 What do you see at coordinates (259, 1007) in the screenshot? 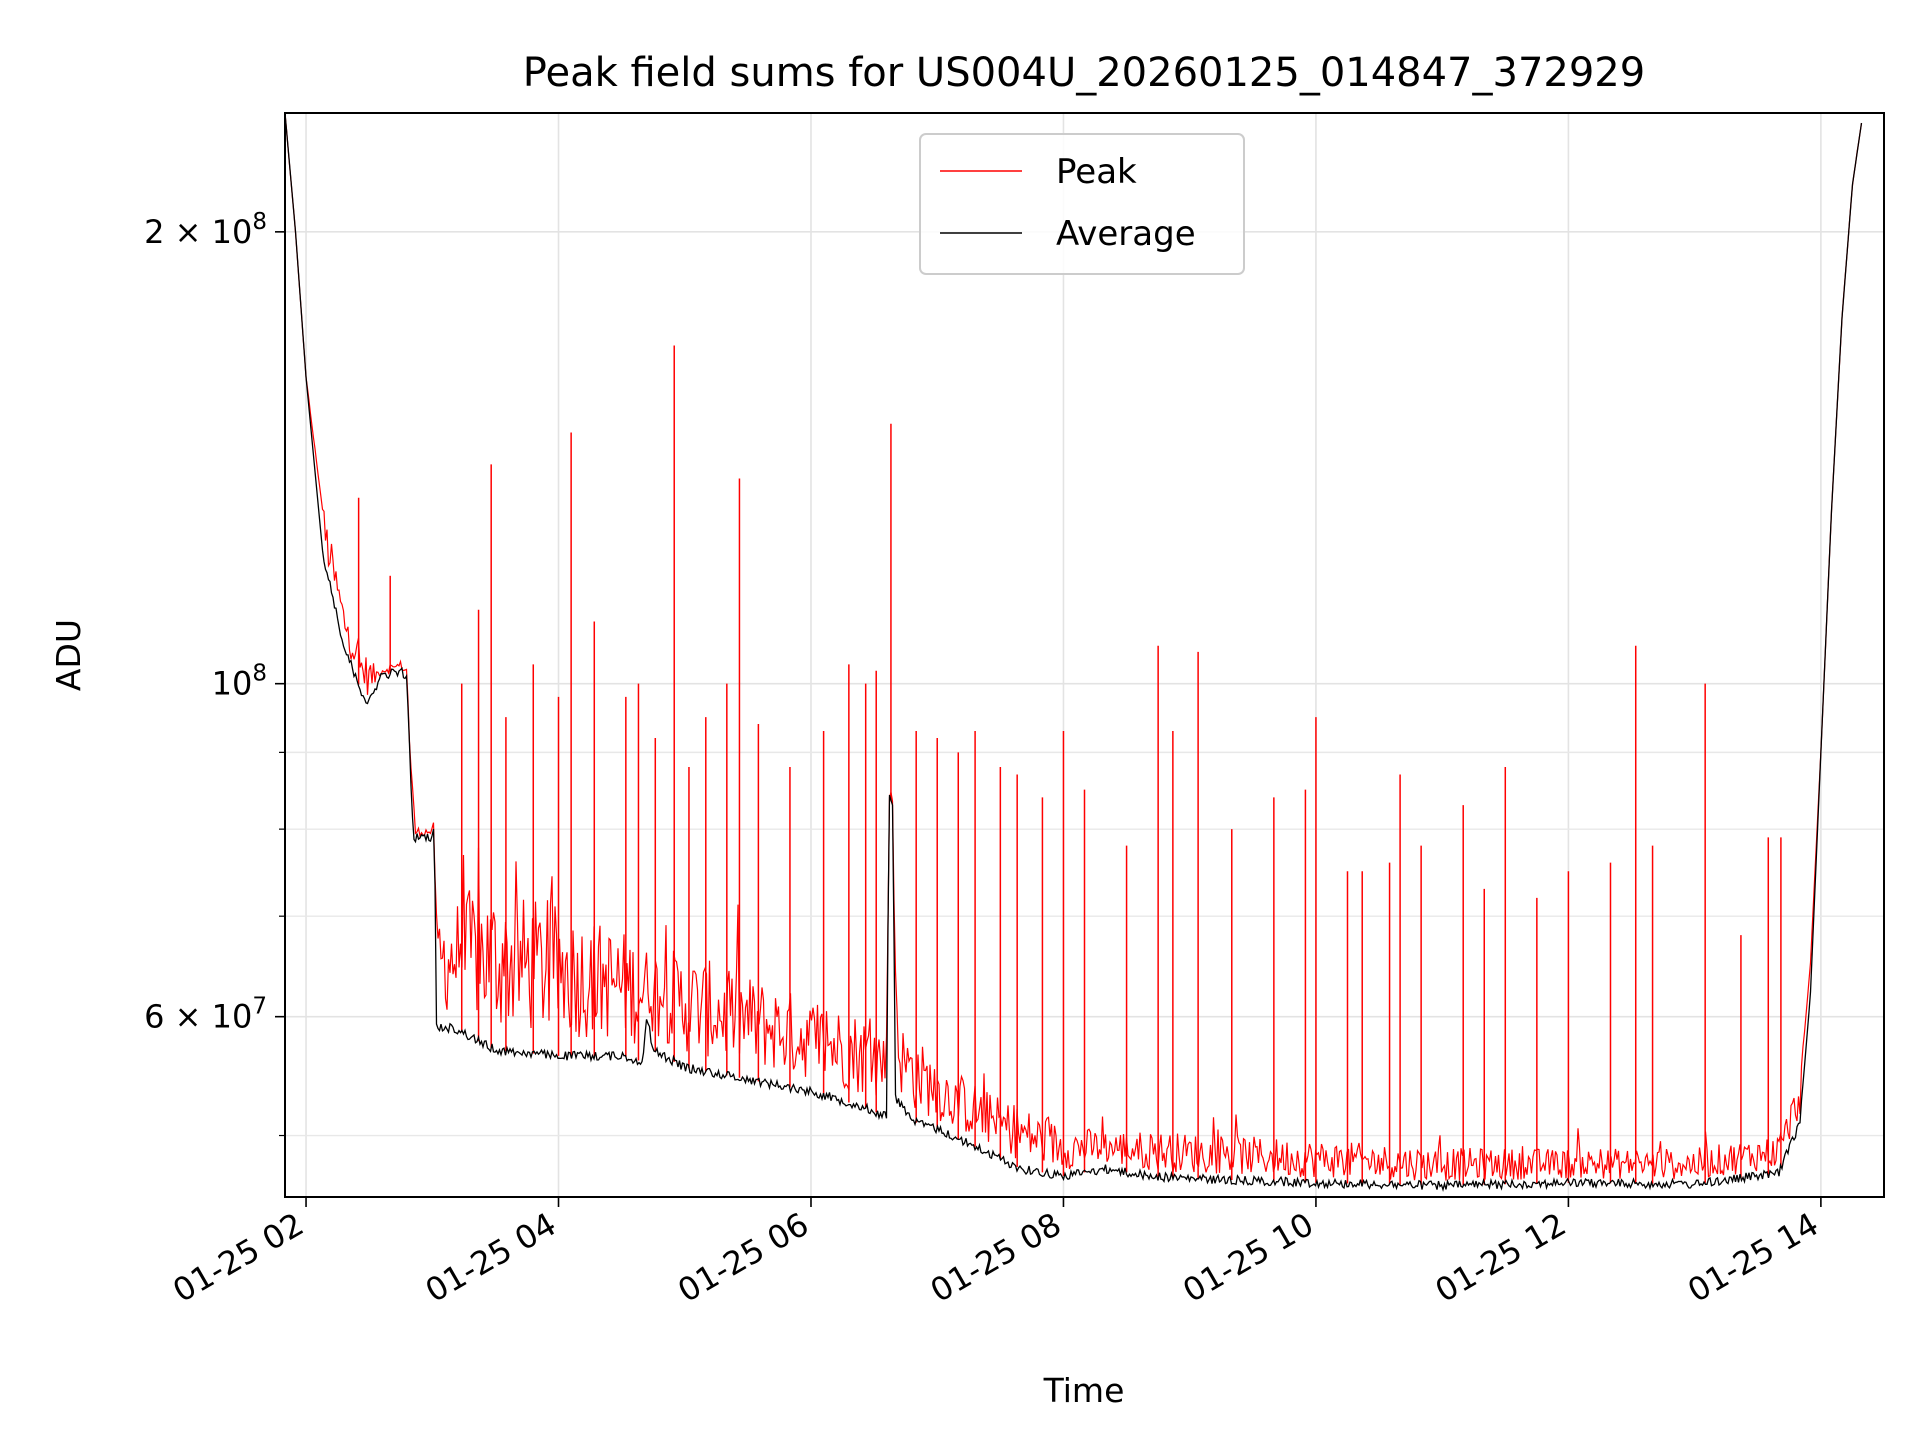
I see `y-tick-exponent: 7` at bounding box center [259, 1007].